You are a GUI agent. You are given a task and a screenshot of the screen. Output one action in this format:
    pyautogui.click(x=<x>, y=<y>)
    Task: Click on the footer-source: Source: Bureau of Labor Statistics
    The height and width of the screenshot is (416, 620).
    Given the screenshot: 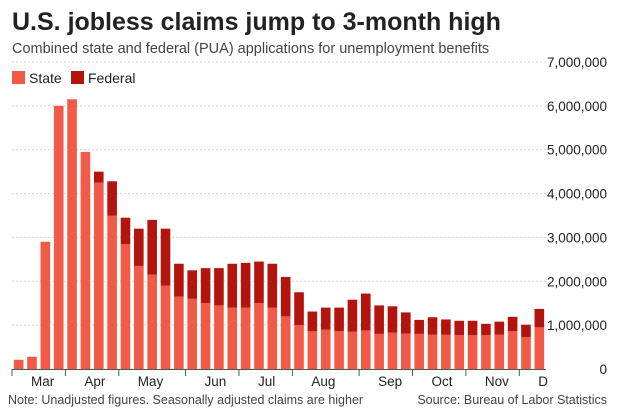 What is the action you would take?
    pyautogui.click(x=512, y=400)
    